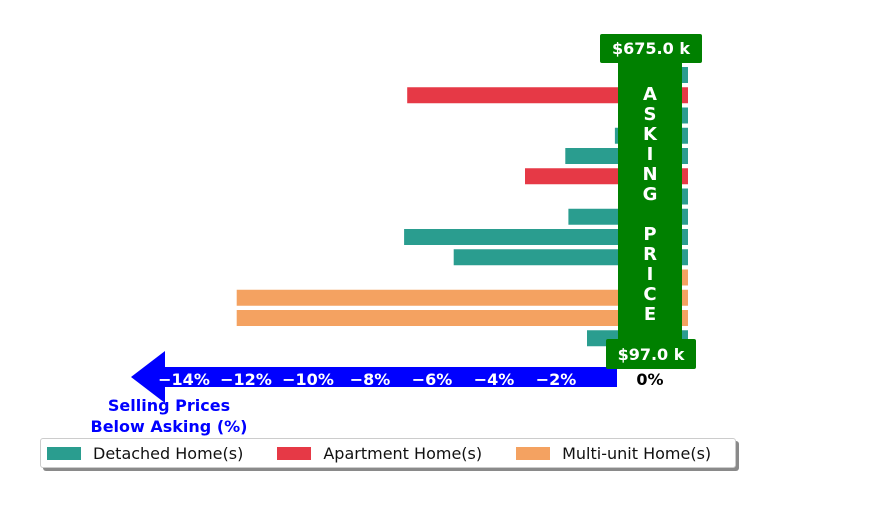 This screenshot has height=509, width=876. I want to click on x-axis-label-line2: Below Asking (%), so click(169, 426).